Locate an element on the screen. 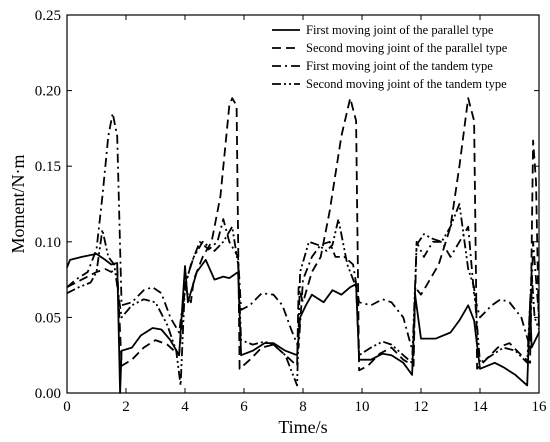 The height and width of the screenshot is (442, 550). legend-label: Second moving joint of the tandem type is located at coordinates (406, 84).